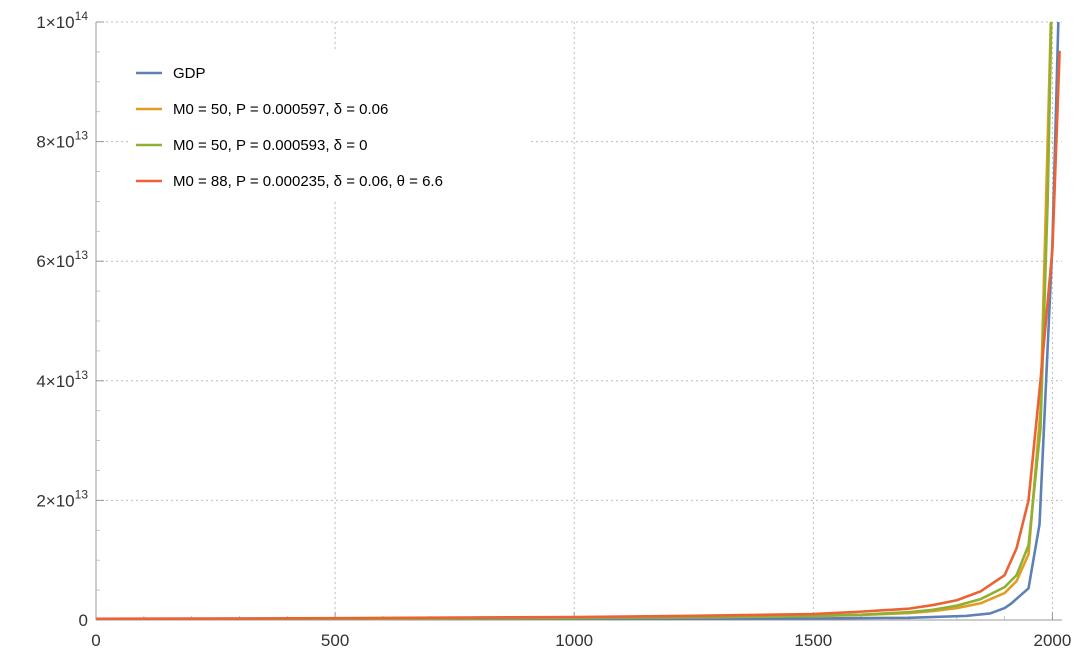  I want to click on x-tick-label: 500, so click(335, 640).